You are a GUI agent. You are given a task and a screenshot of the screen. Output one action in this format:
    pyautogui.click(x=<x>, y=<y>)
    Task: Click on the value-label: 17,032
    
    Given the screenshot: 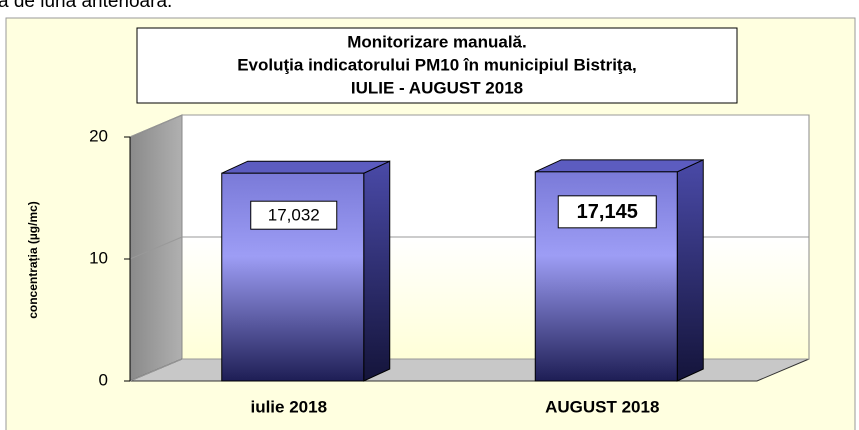 What is the action you would take?
    pyautogui.click(x=294, y=215)
    